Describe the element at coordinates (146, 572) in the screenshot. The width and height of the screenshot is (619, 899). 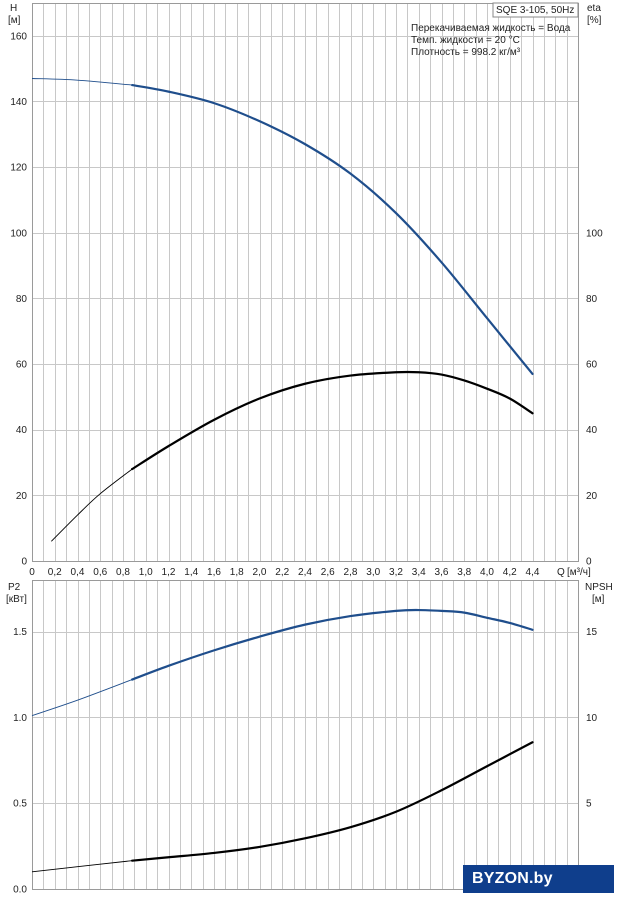
I see `x-tick-label: 1,0` at that location.